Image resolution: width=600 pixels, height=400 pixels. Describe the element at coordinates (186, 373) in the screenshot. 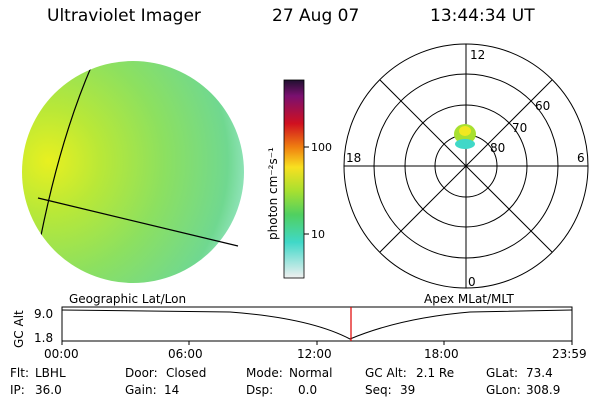

I see `door-value: Closed` at that location.